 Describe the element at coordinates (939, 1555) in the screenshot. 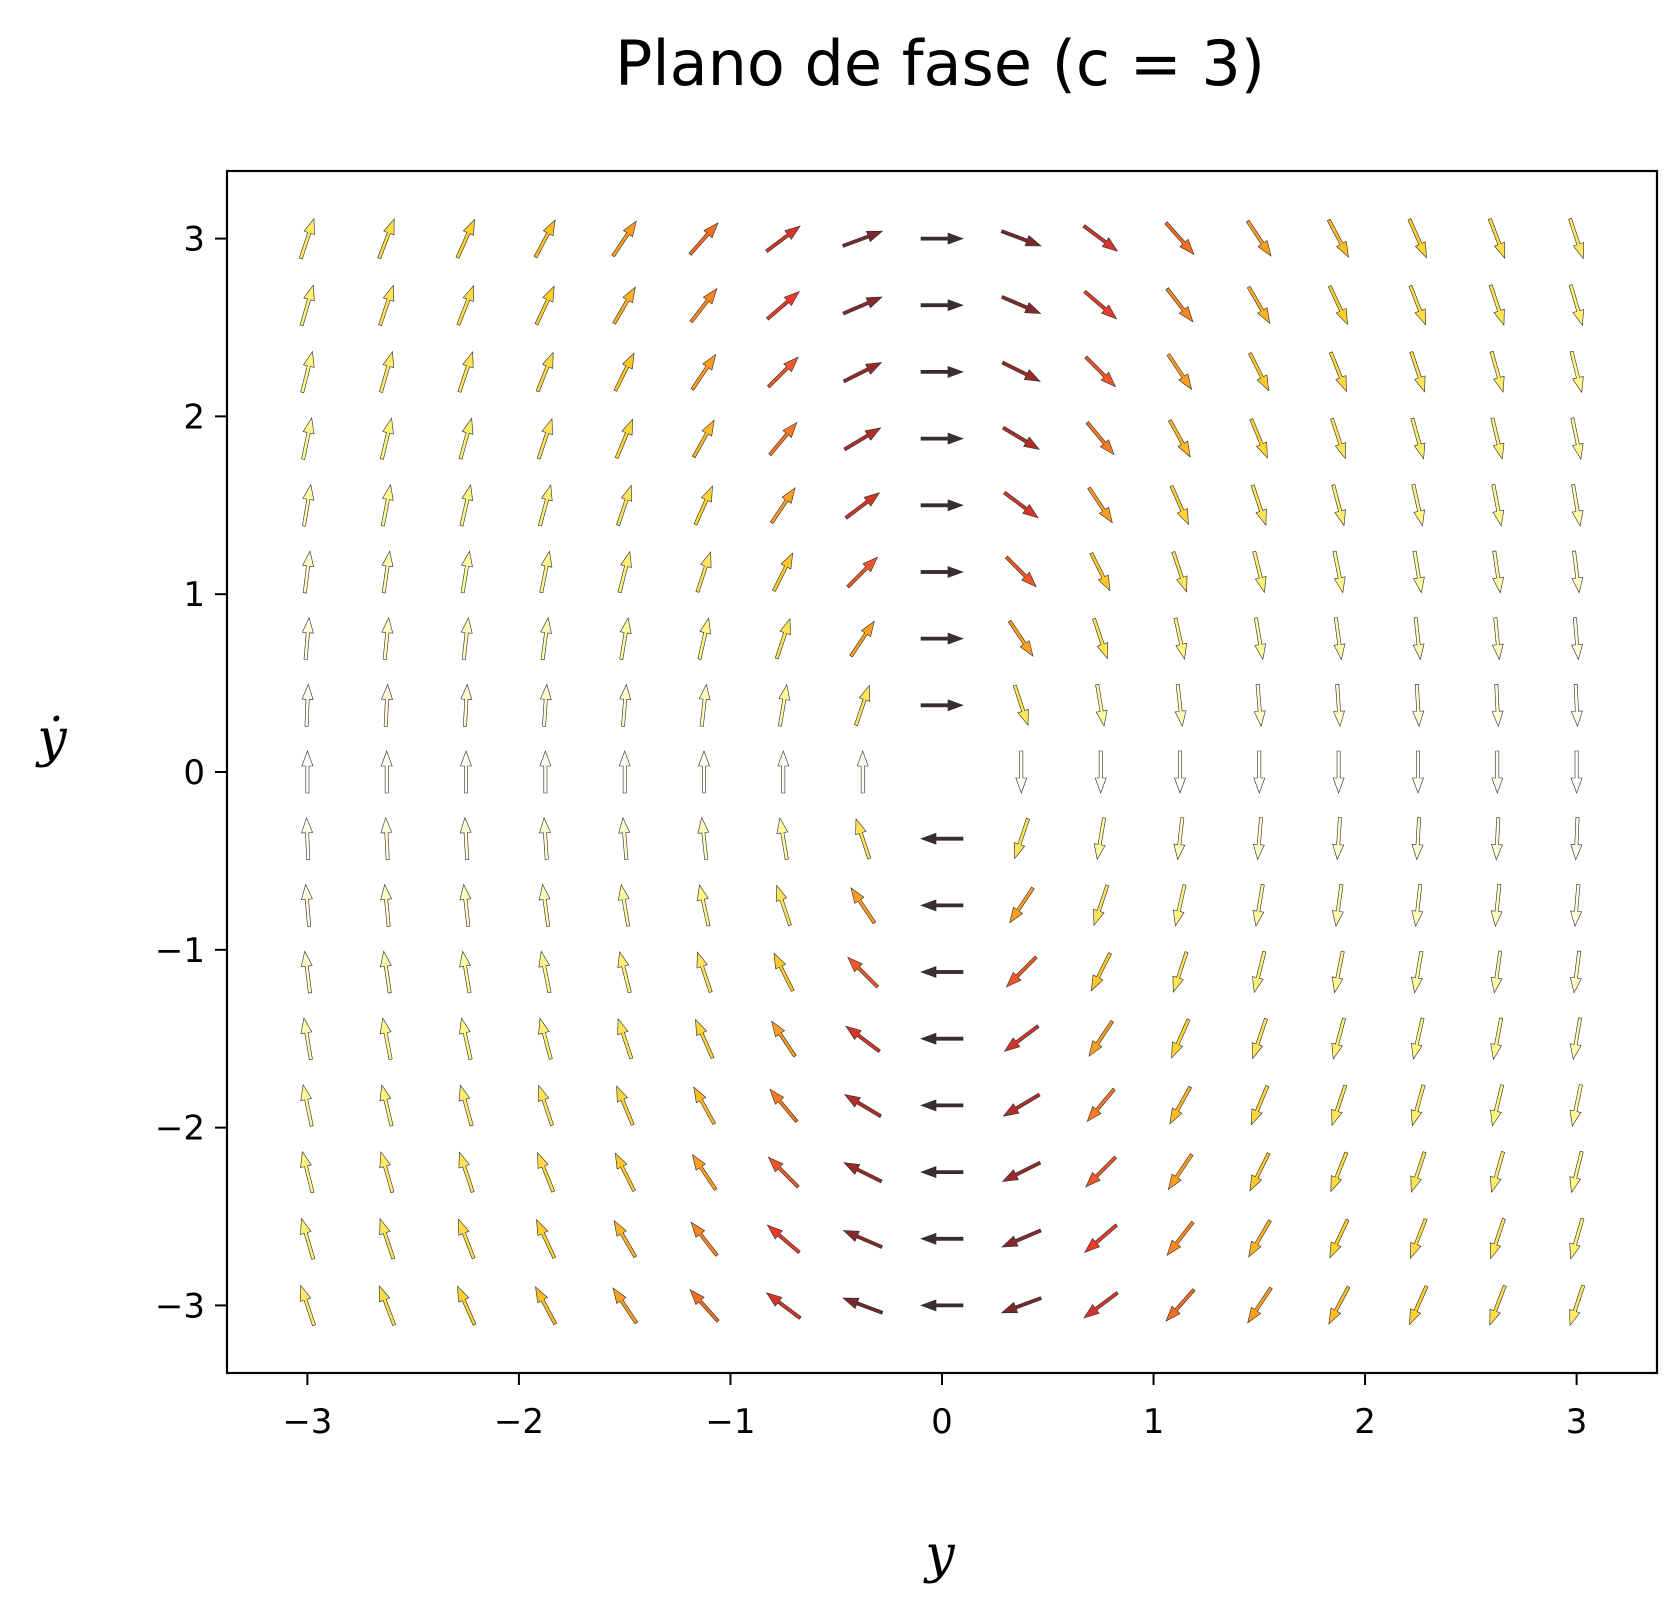

I see `x-axis-label: y` at that location.